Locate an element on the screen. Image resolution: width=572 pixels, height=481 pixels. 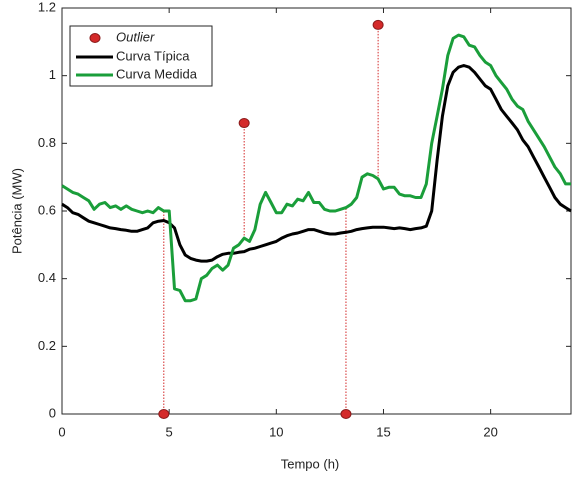
y-tick-label: 0.6 is located at coordinates (47, 209).